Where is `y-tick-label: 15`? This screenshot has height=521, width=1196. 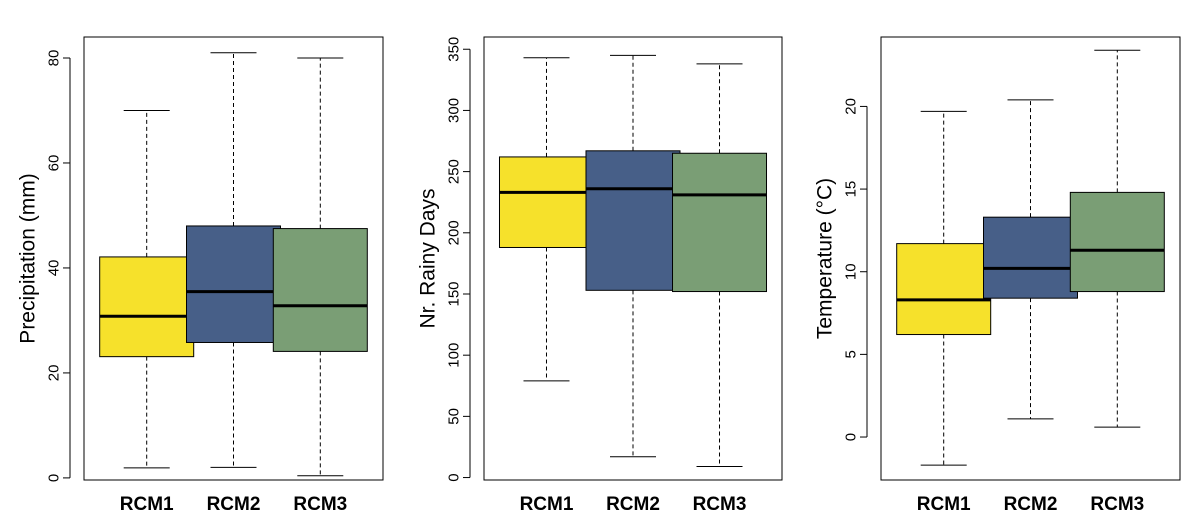 y-tick-label: 15 is located at coordinates (851, 189).